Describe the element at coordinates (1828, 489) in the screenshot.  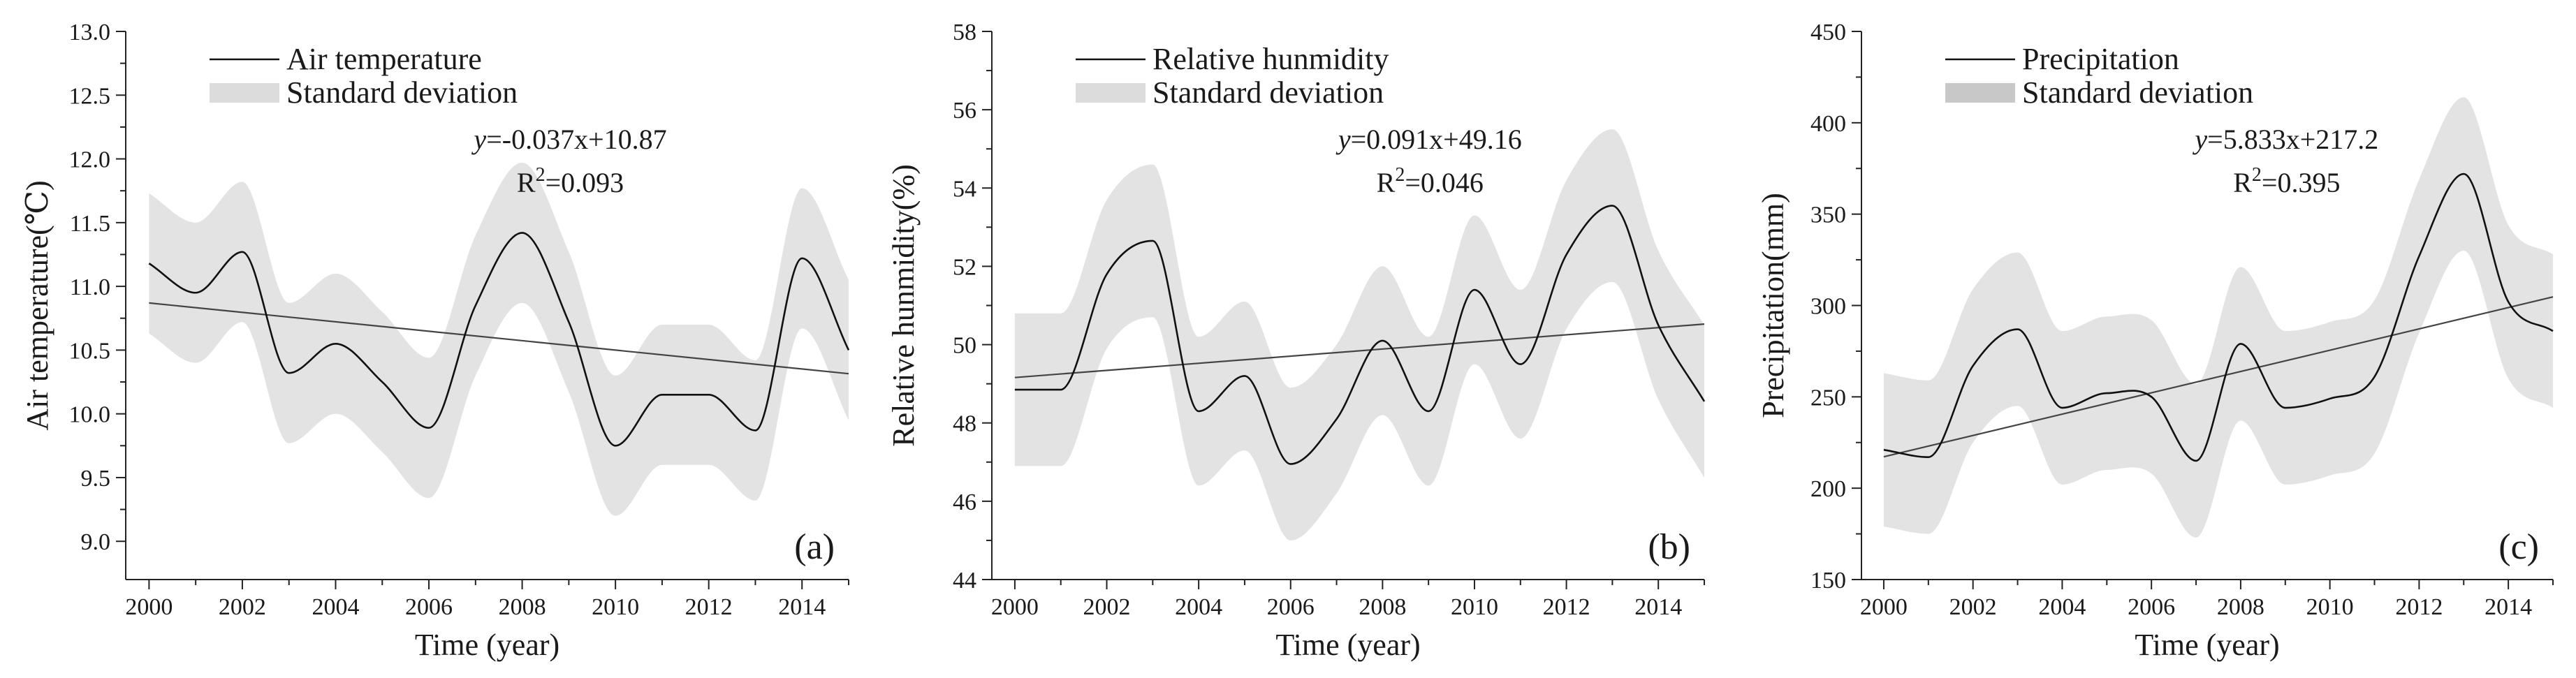
I see `y-tick-label: 200` at that location.